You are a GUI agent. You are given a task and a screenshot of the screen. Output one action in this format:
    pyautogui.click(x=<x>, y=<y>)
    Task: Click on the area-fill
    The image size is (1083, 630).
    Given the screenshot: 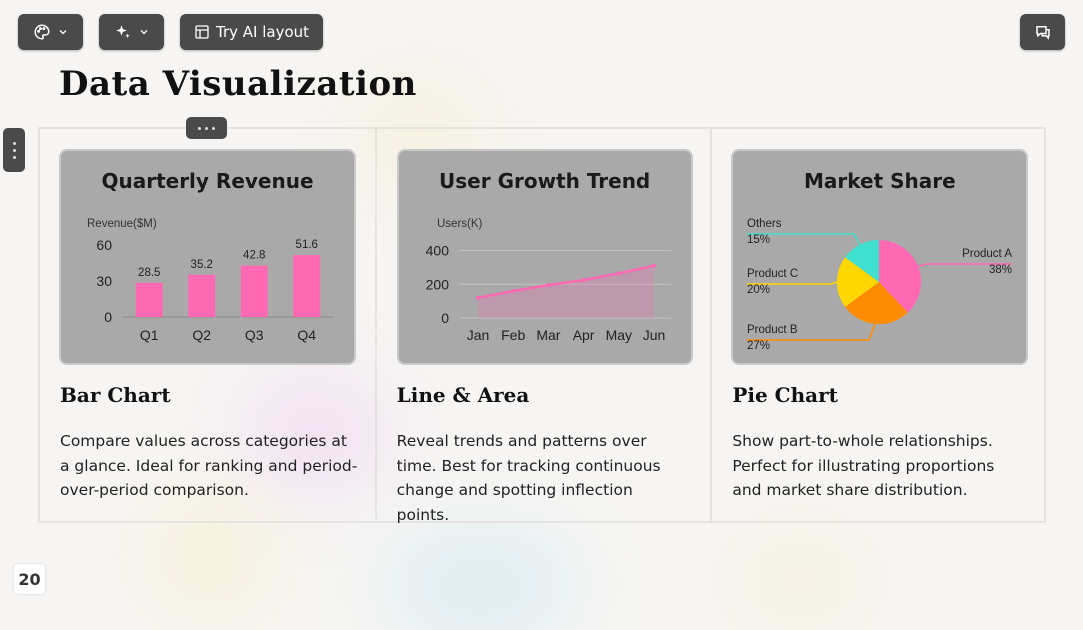 What is the action you would take?
    pyautogui.click(x=565, y=291)
    